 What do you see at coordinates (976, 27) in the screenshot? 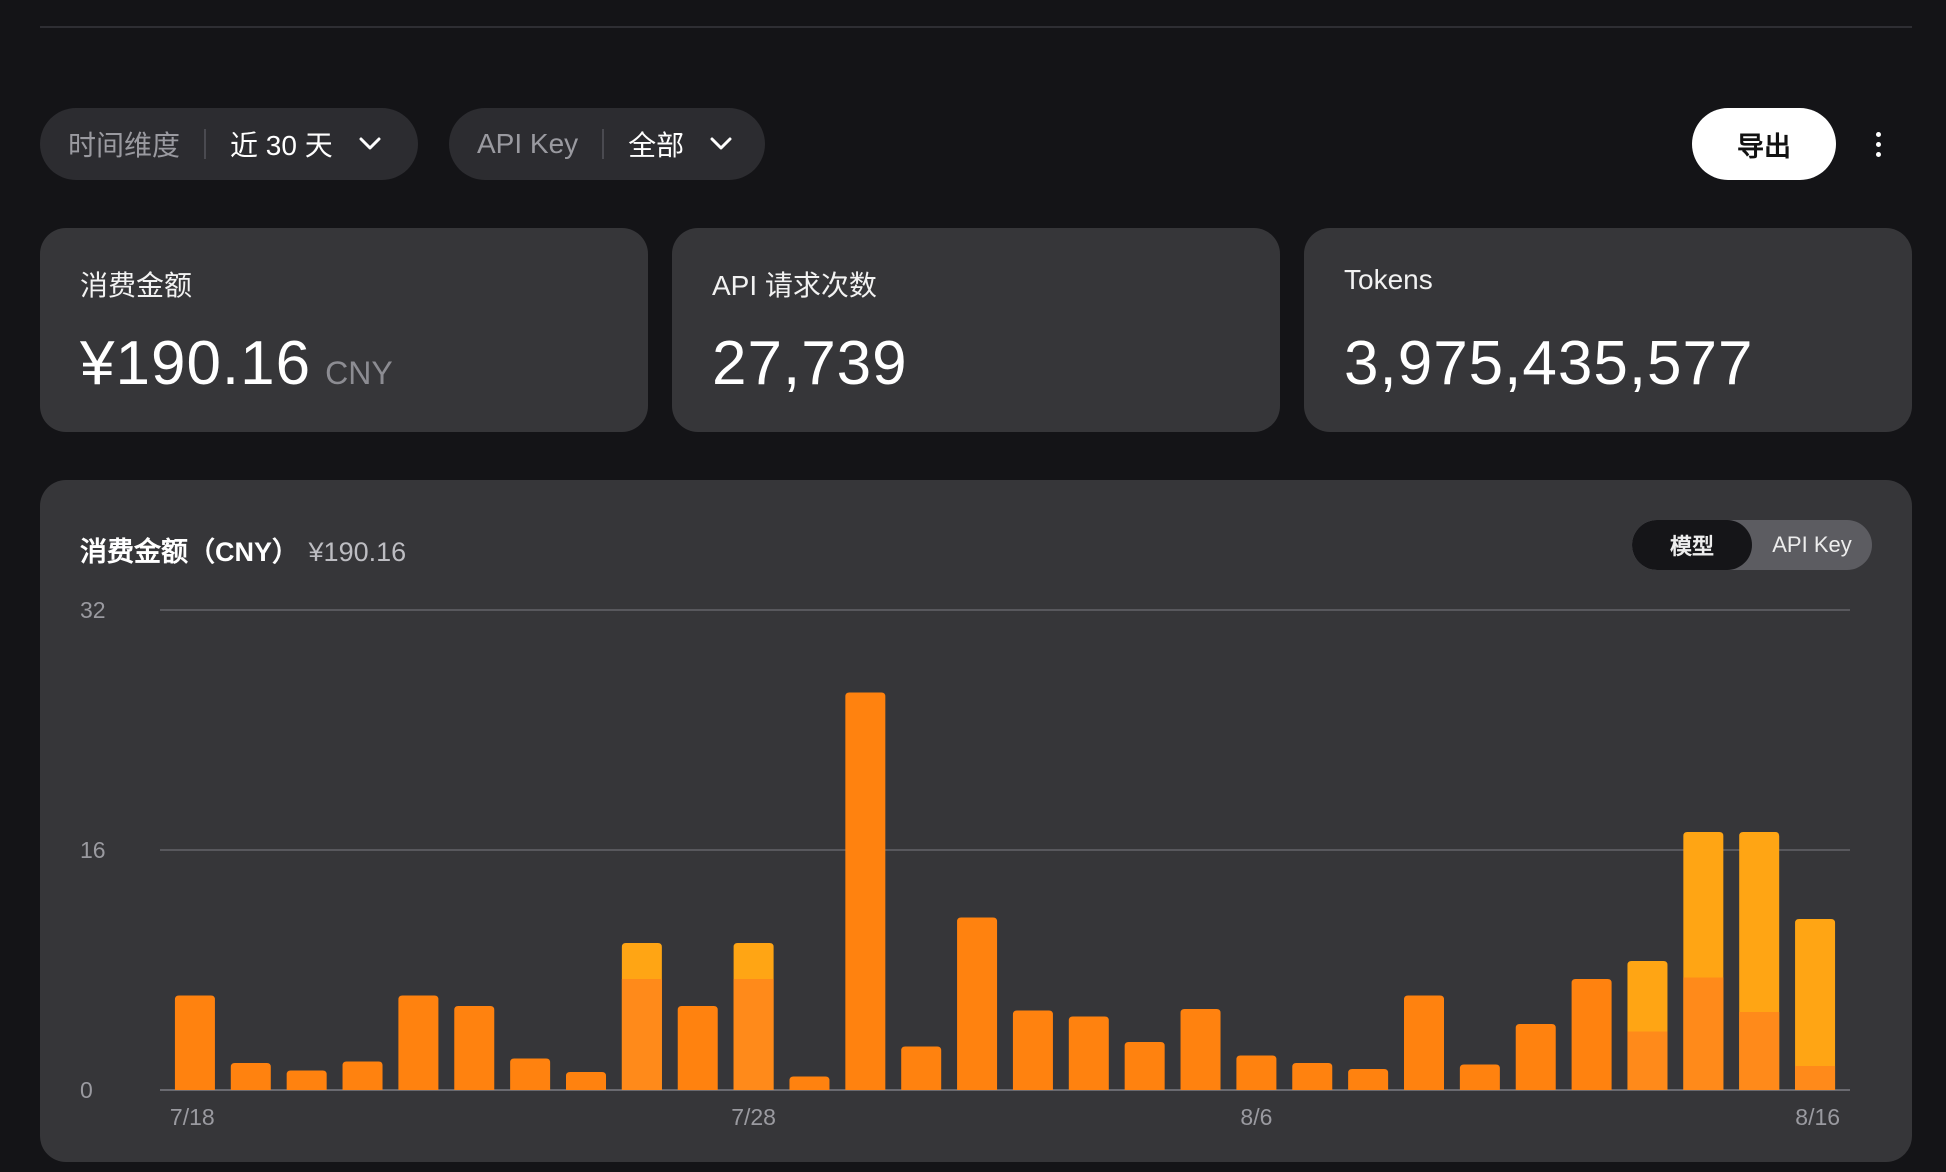
I see `top-divider` at bounding box center [976, 27].